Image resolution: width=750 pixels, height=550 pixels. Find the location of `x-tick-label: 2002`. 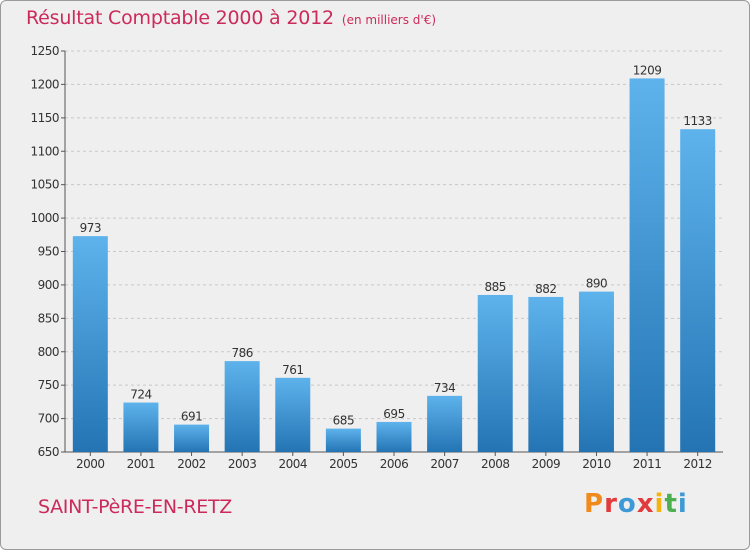

x-tick-label: 2002 is located at coordinates (191, 464).